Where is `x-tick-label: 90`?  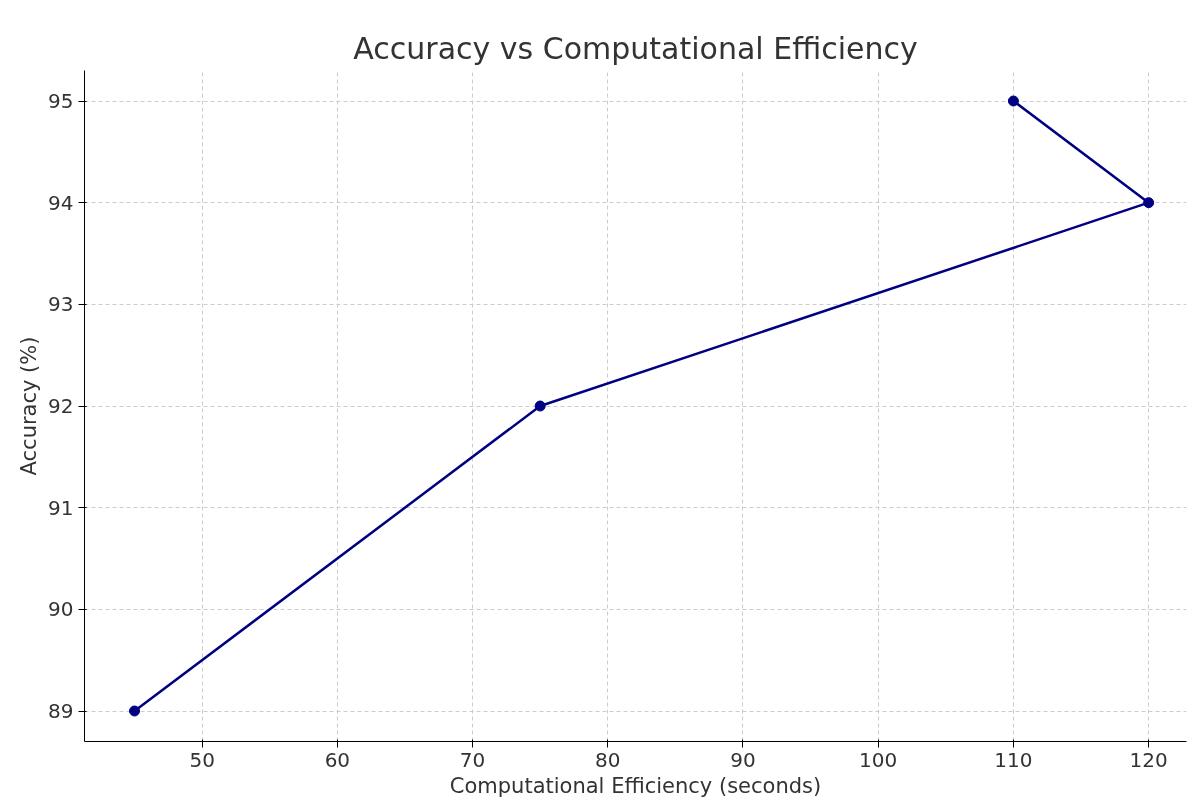 x-tick-label: 90 is located at coordinates (743, 759).